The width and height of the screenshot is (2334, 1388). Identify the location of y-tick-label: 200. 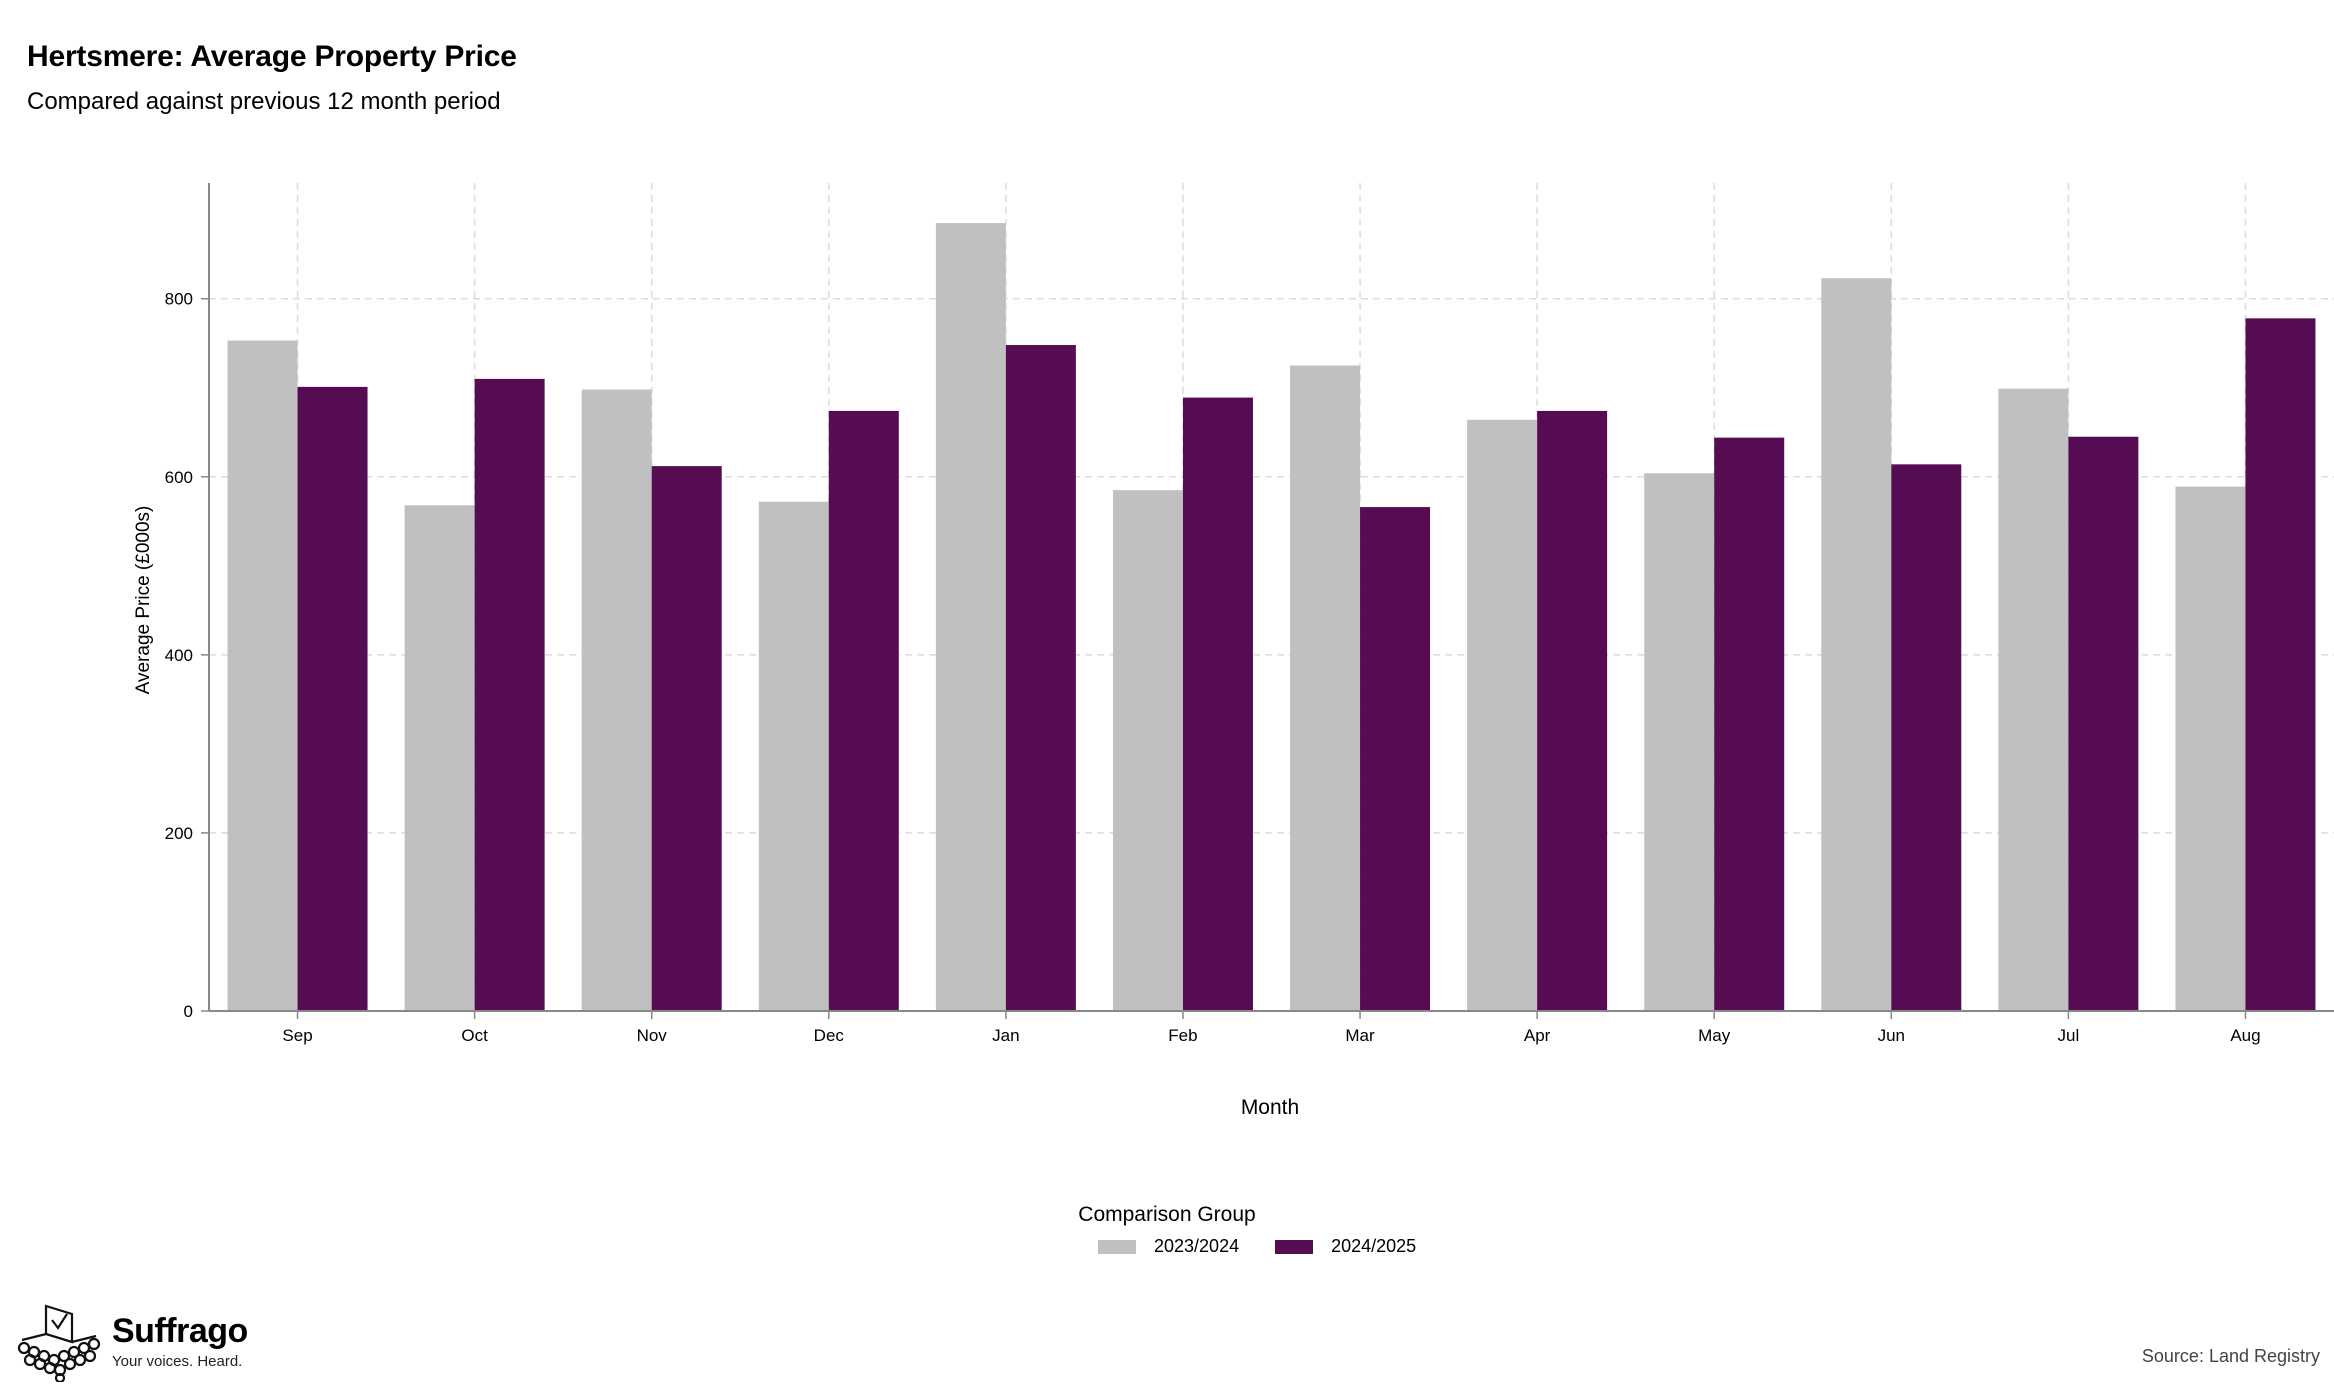
(179, 833).